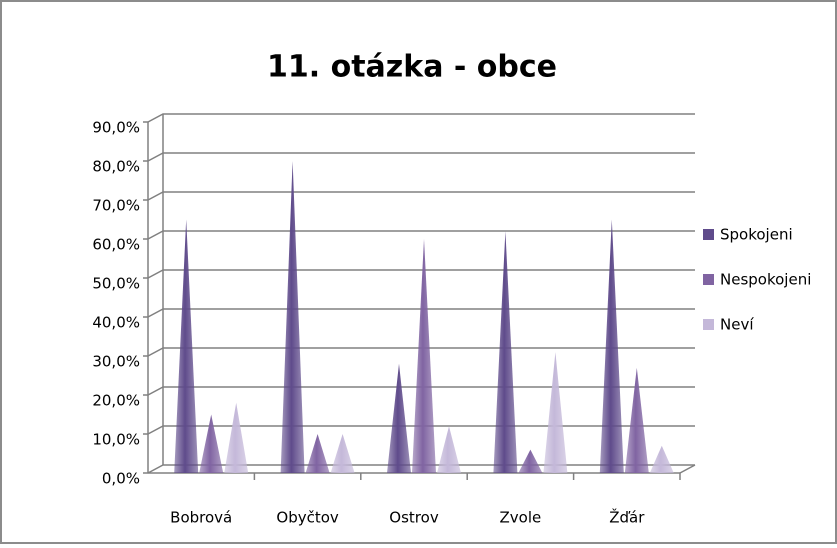  Describe the element at coordinates (116, 245) in the screenshot. I see `y-tick-label: 60,0%` at that location.